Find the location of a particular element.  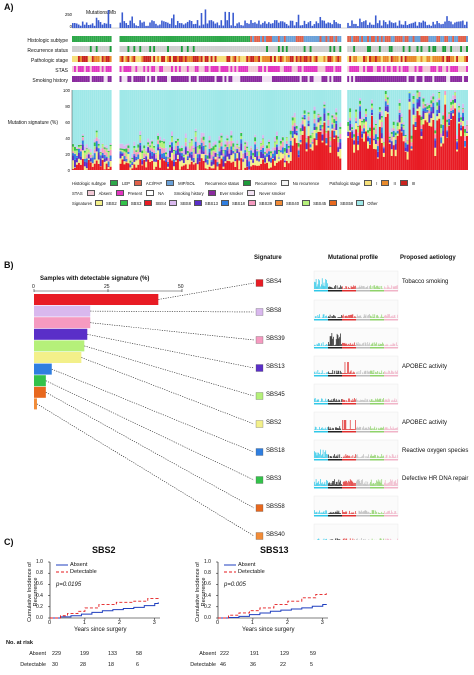

legend-swatch-absent is located at coordinates (90, 193).